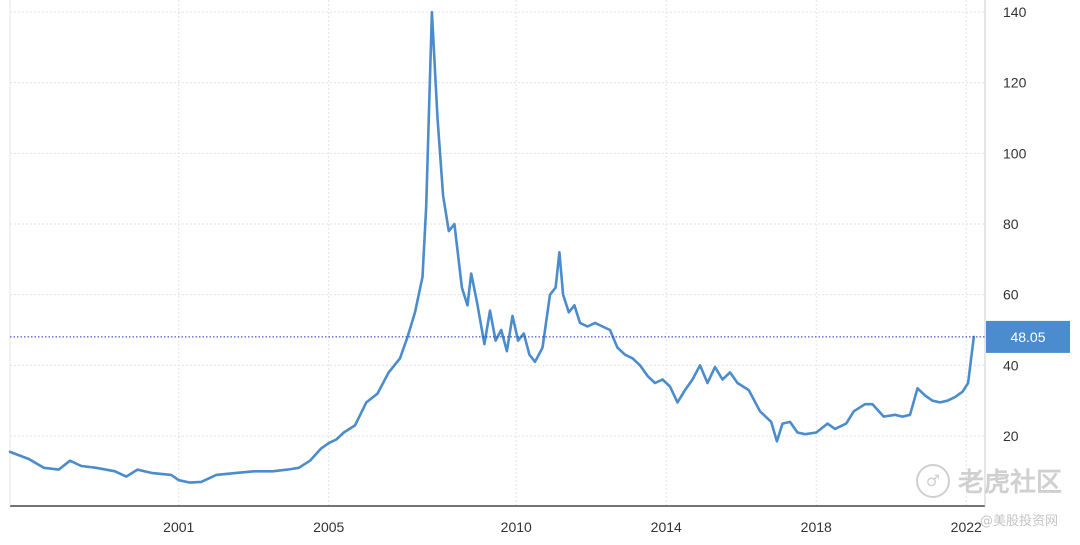 This screenshot has width=1080, height=545. I want to click on x-tick-label: 2014, so click(666, 527).